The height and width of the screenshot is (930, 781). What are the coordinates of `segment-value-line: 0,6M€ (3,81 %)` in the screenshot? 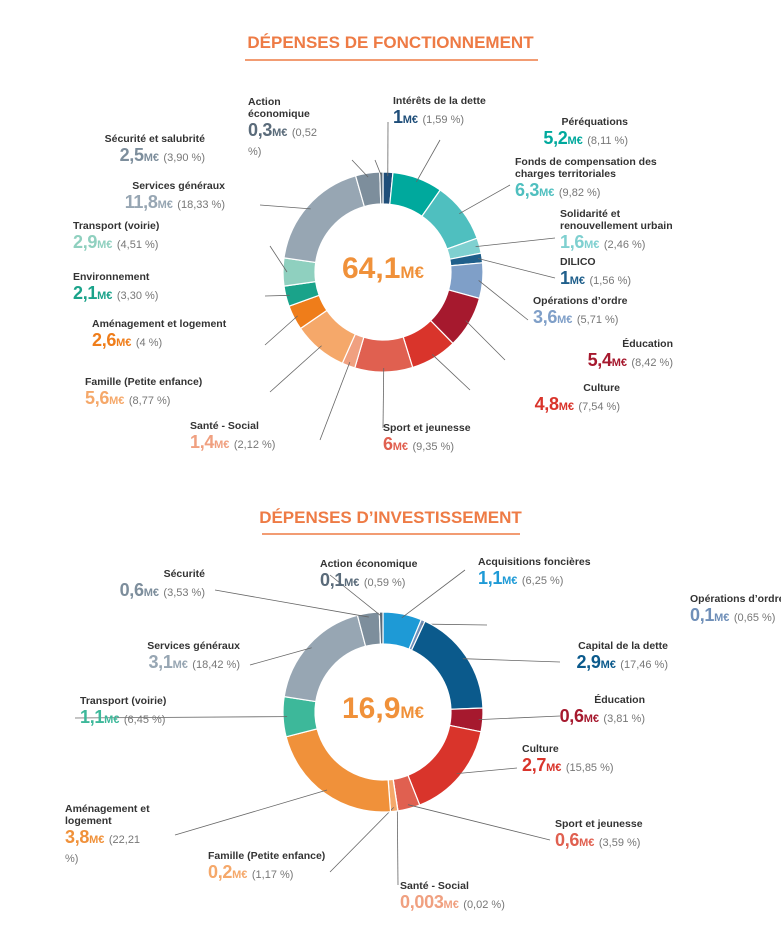 It's located at (575, 716).